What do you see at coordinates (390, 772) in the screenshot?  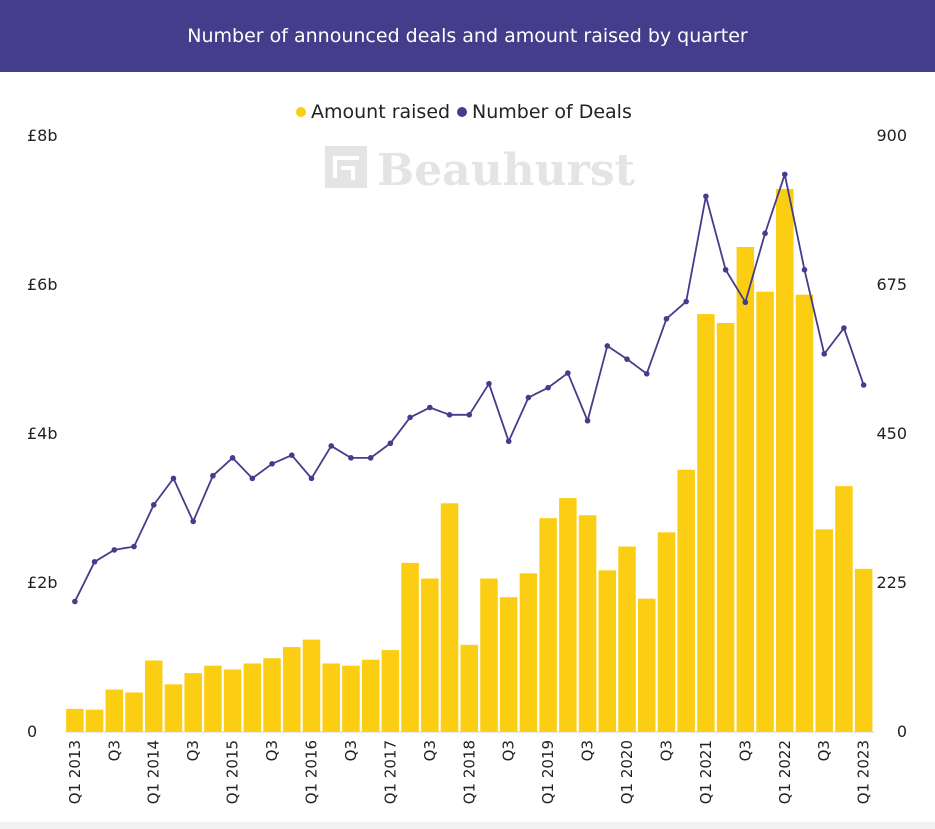 I see `x-tick-label: Q1 2017` at bounding box center [390, 772].